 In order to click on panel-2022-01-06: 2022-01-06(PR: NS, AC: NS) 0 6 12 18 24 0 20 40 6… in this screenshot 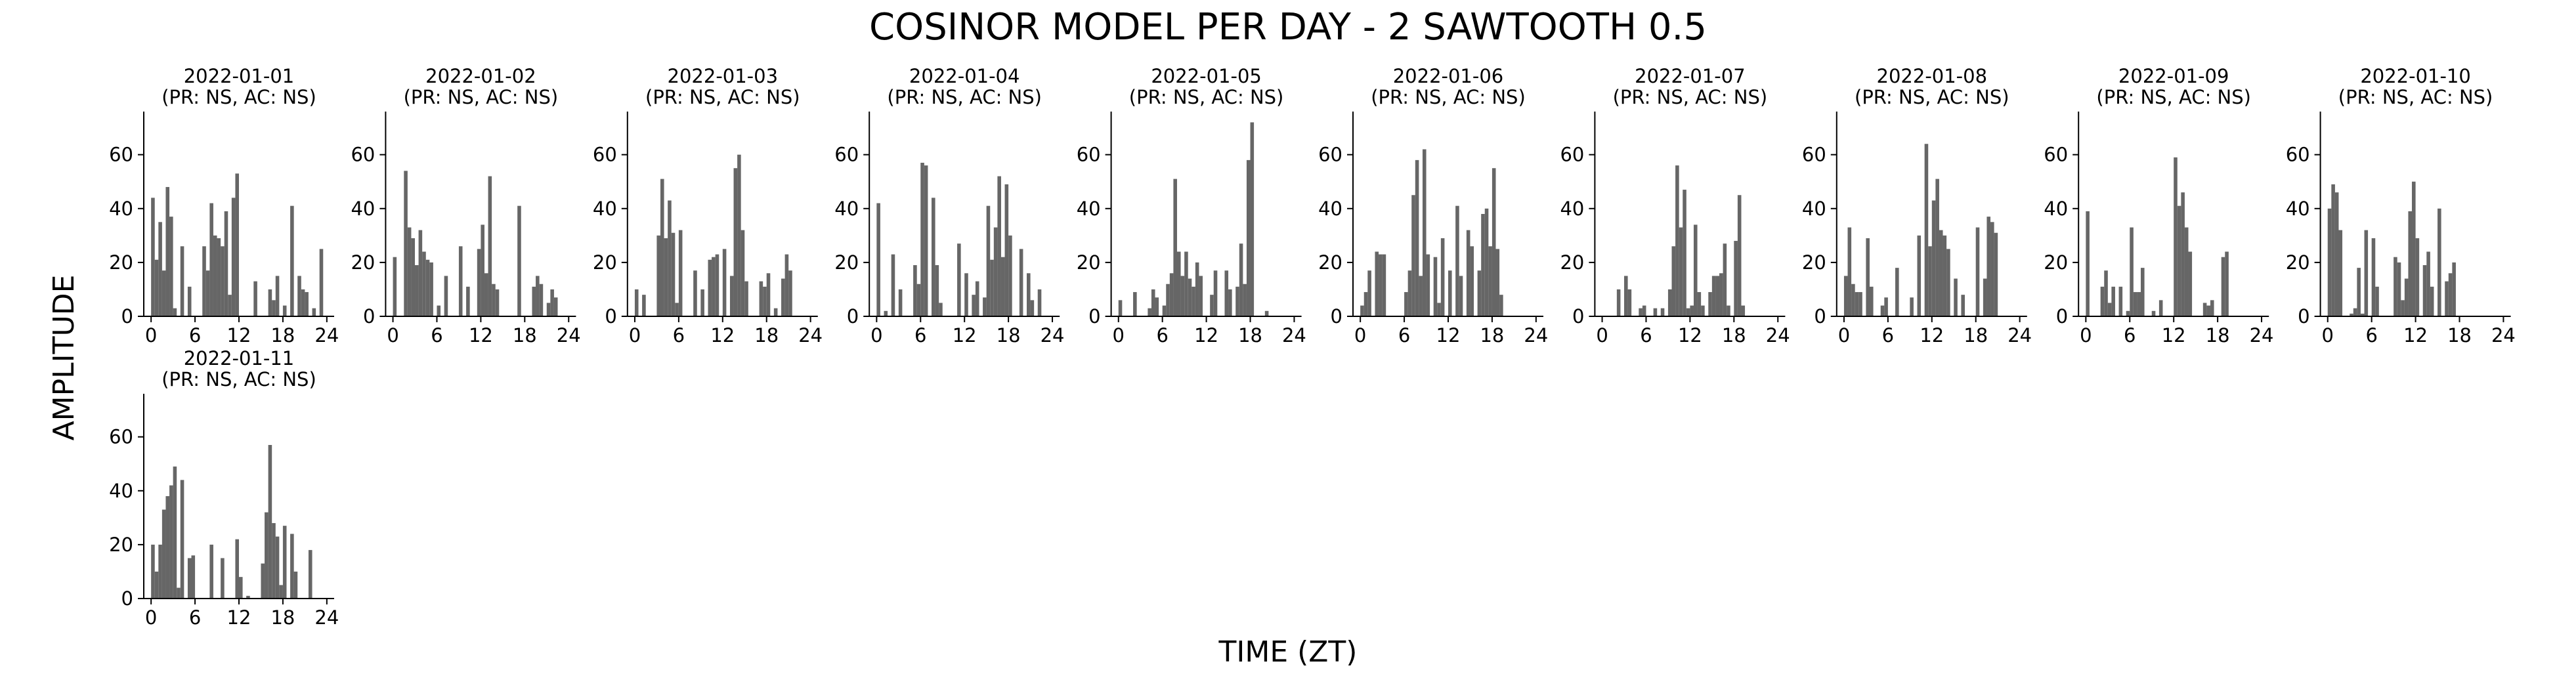, I will do `click(1433, 206)`.